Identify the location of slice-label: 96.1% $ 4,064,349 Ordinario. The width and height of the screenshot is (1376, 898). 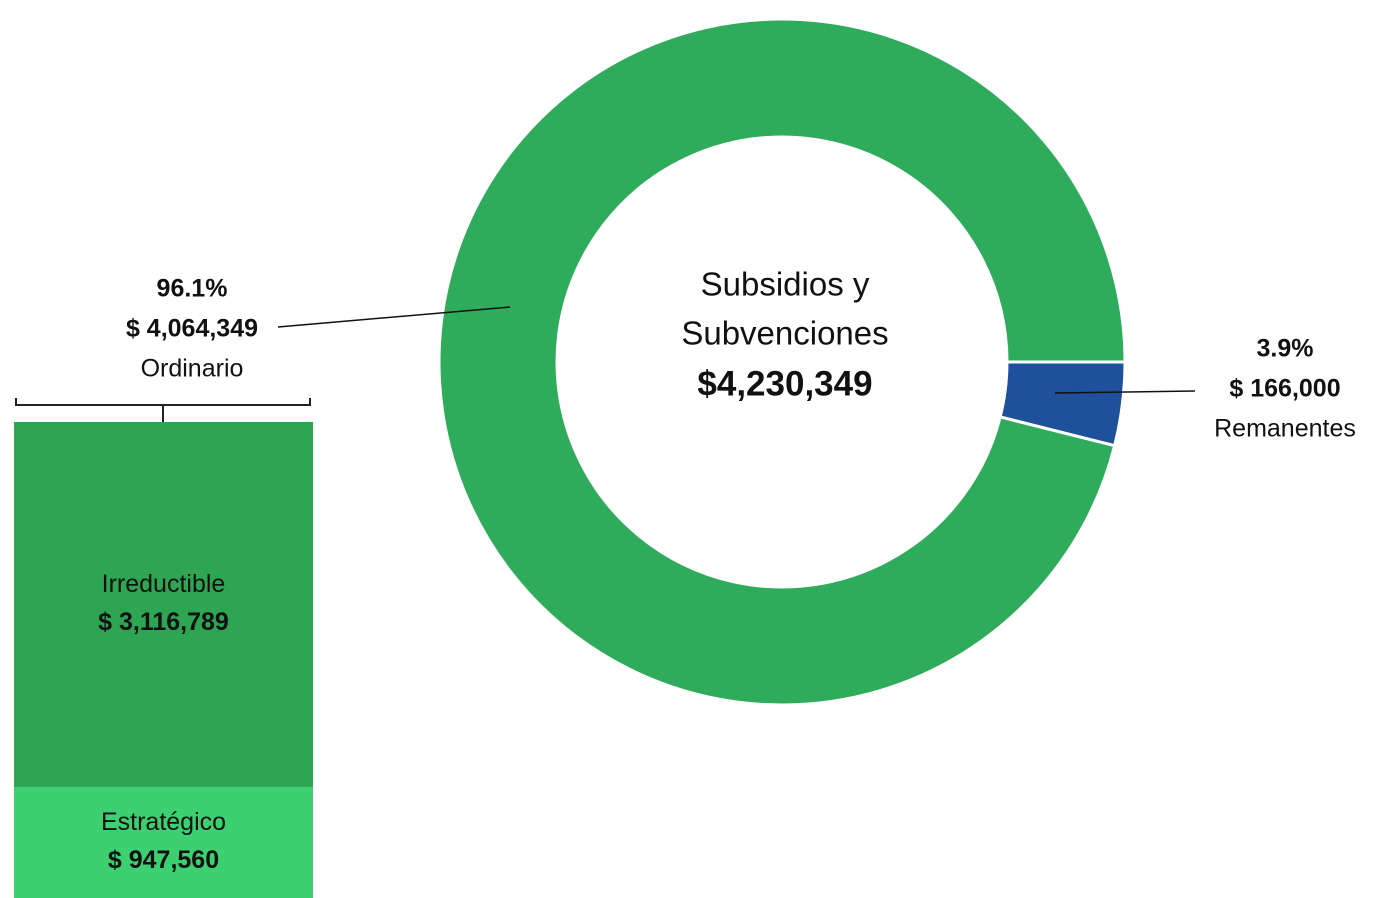
(192, 329).